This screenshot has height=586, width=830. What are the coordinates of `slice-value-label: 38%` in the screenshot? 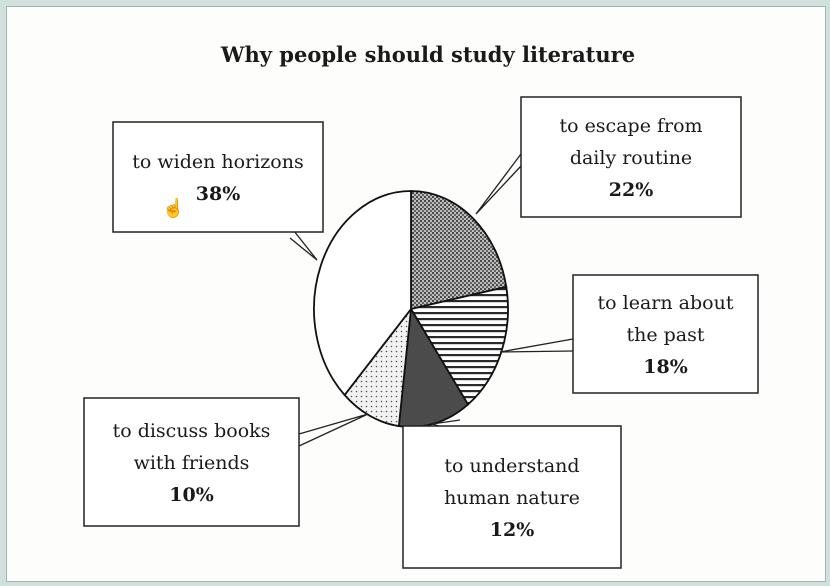 It's located at (218, 194).